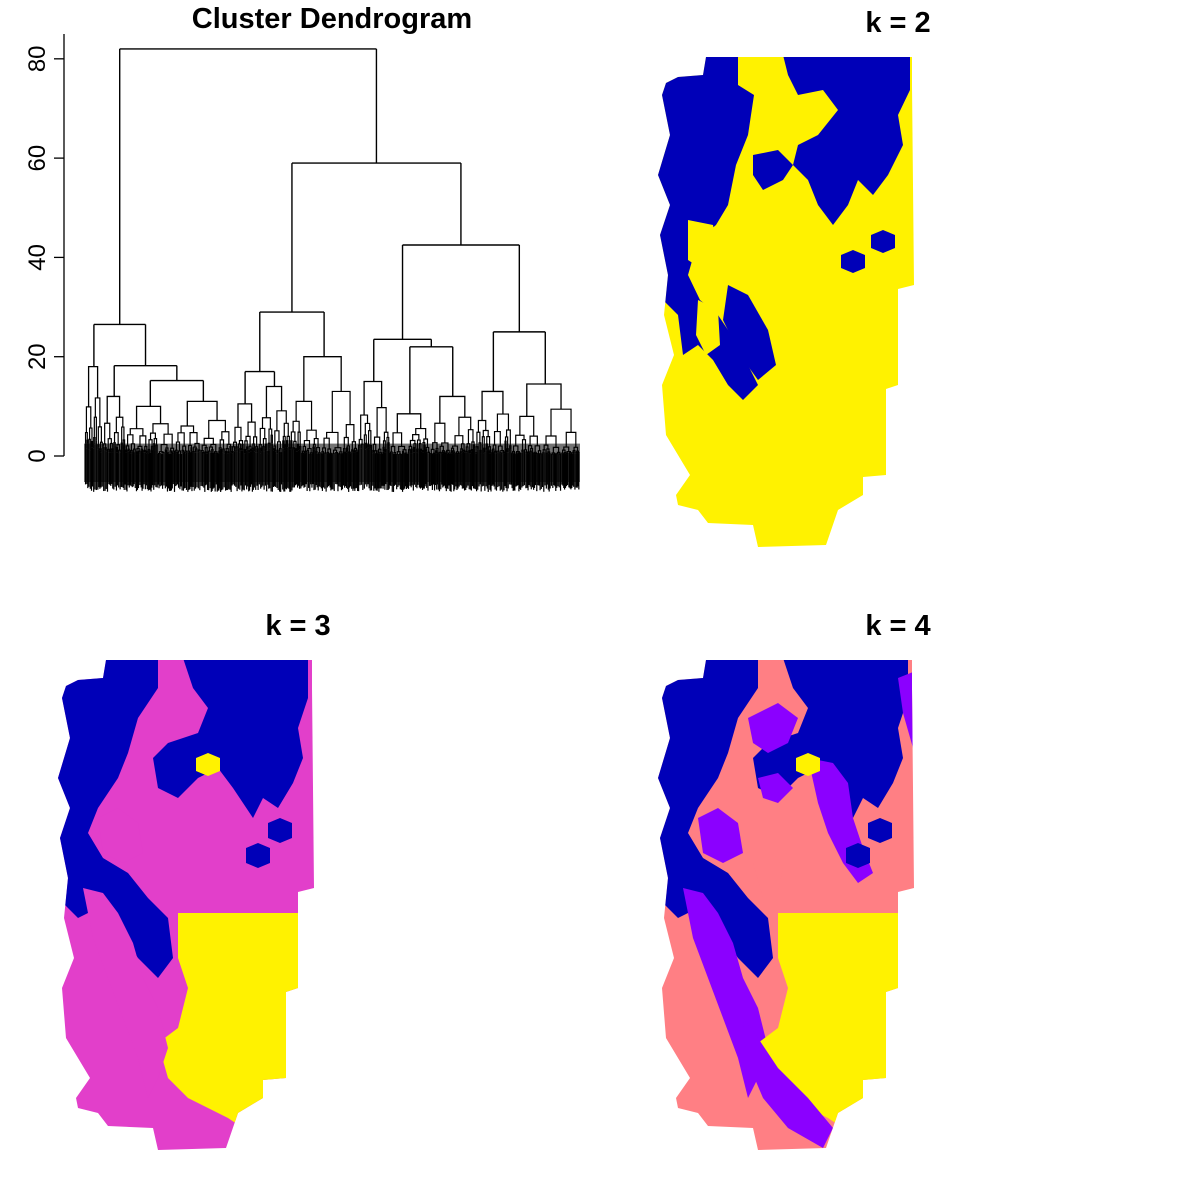 This screenshot has width=1200, height=1200. Describe the element at coordinates (297, 626) in the screenshot. I see `map-title-k3: k = 3` at that location.